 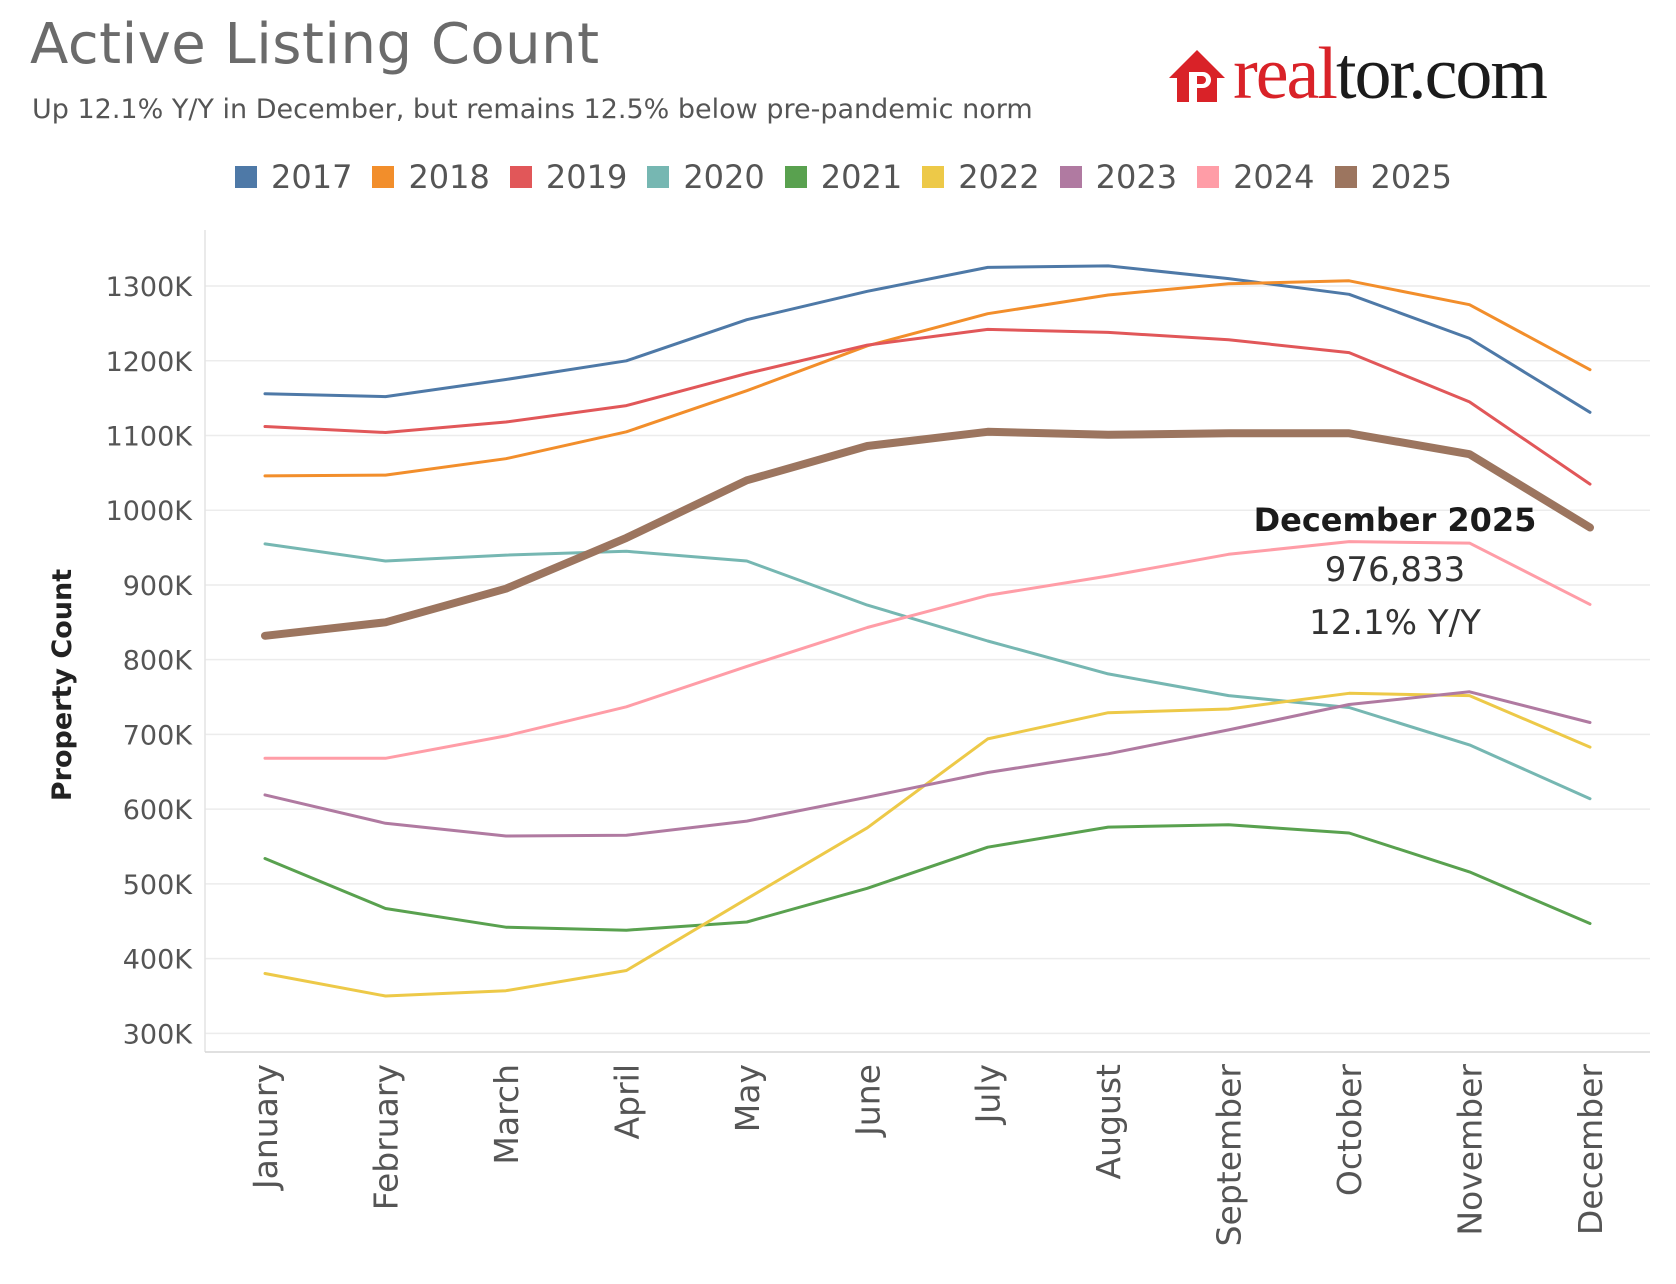 What do you see at coordinates (867, 1101) in the screenshot?
I see `x-tick-label: June` at bounding box center [867, 1101].